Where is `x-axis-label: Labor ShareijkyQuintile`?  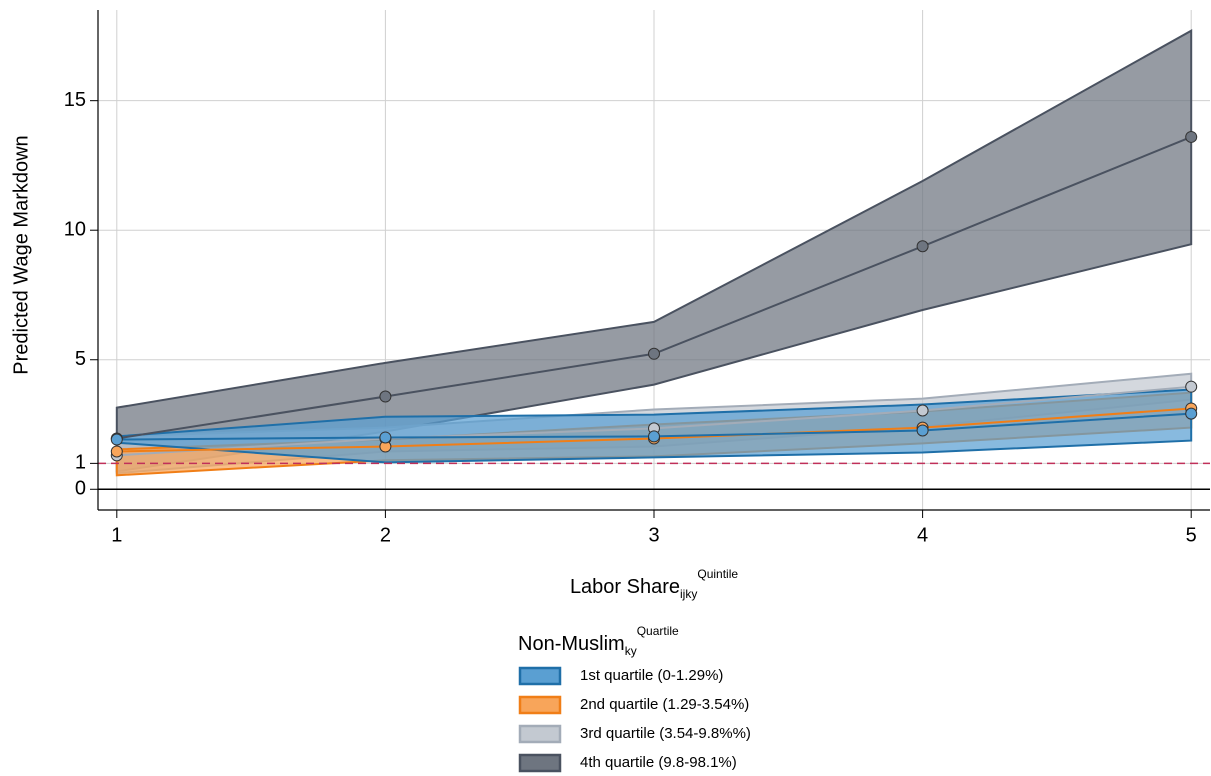 x-axis-label: Labor ShareijkyQuintile is located at coordinates (654, 584).